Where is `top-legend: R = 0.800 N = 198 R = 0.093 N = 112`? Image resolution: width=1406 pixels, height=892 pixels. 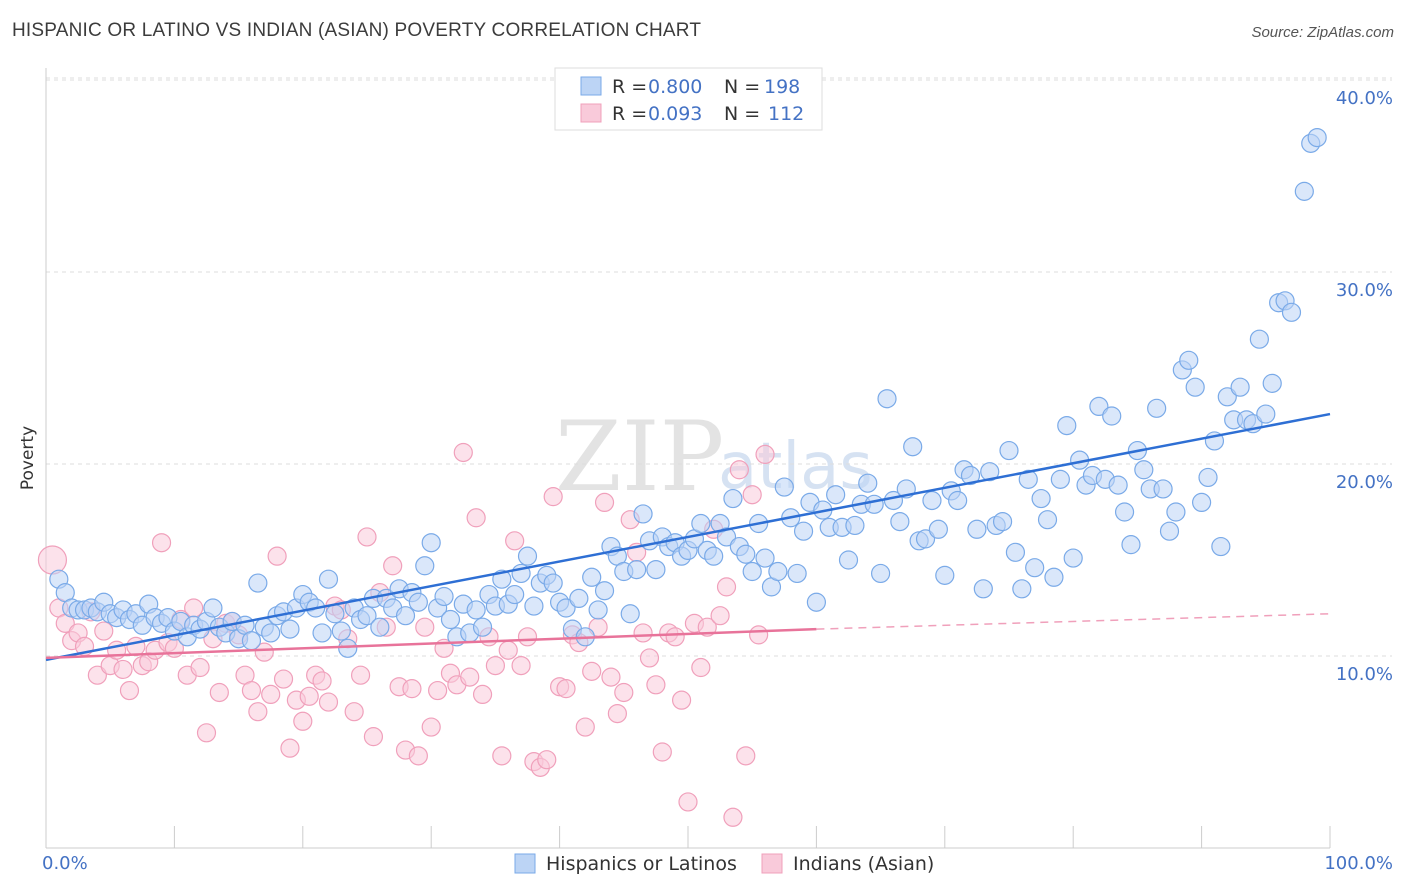 top-legend: R = 0.800 N = 198 R = 0.093 N = 112 is located at coordinates (688, 99).